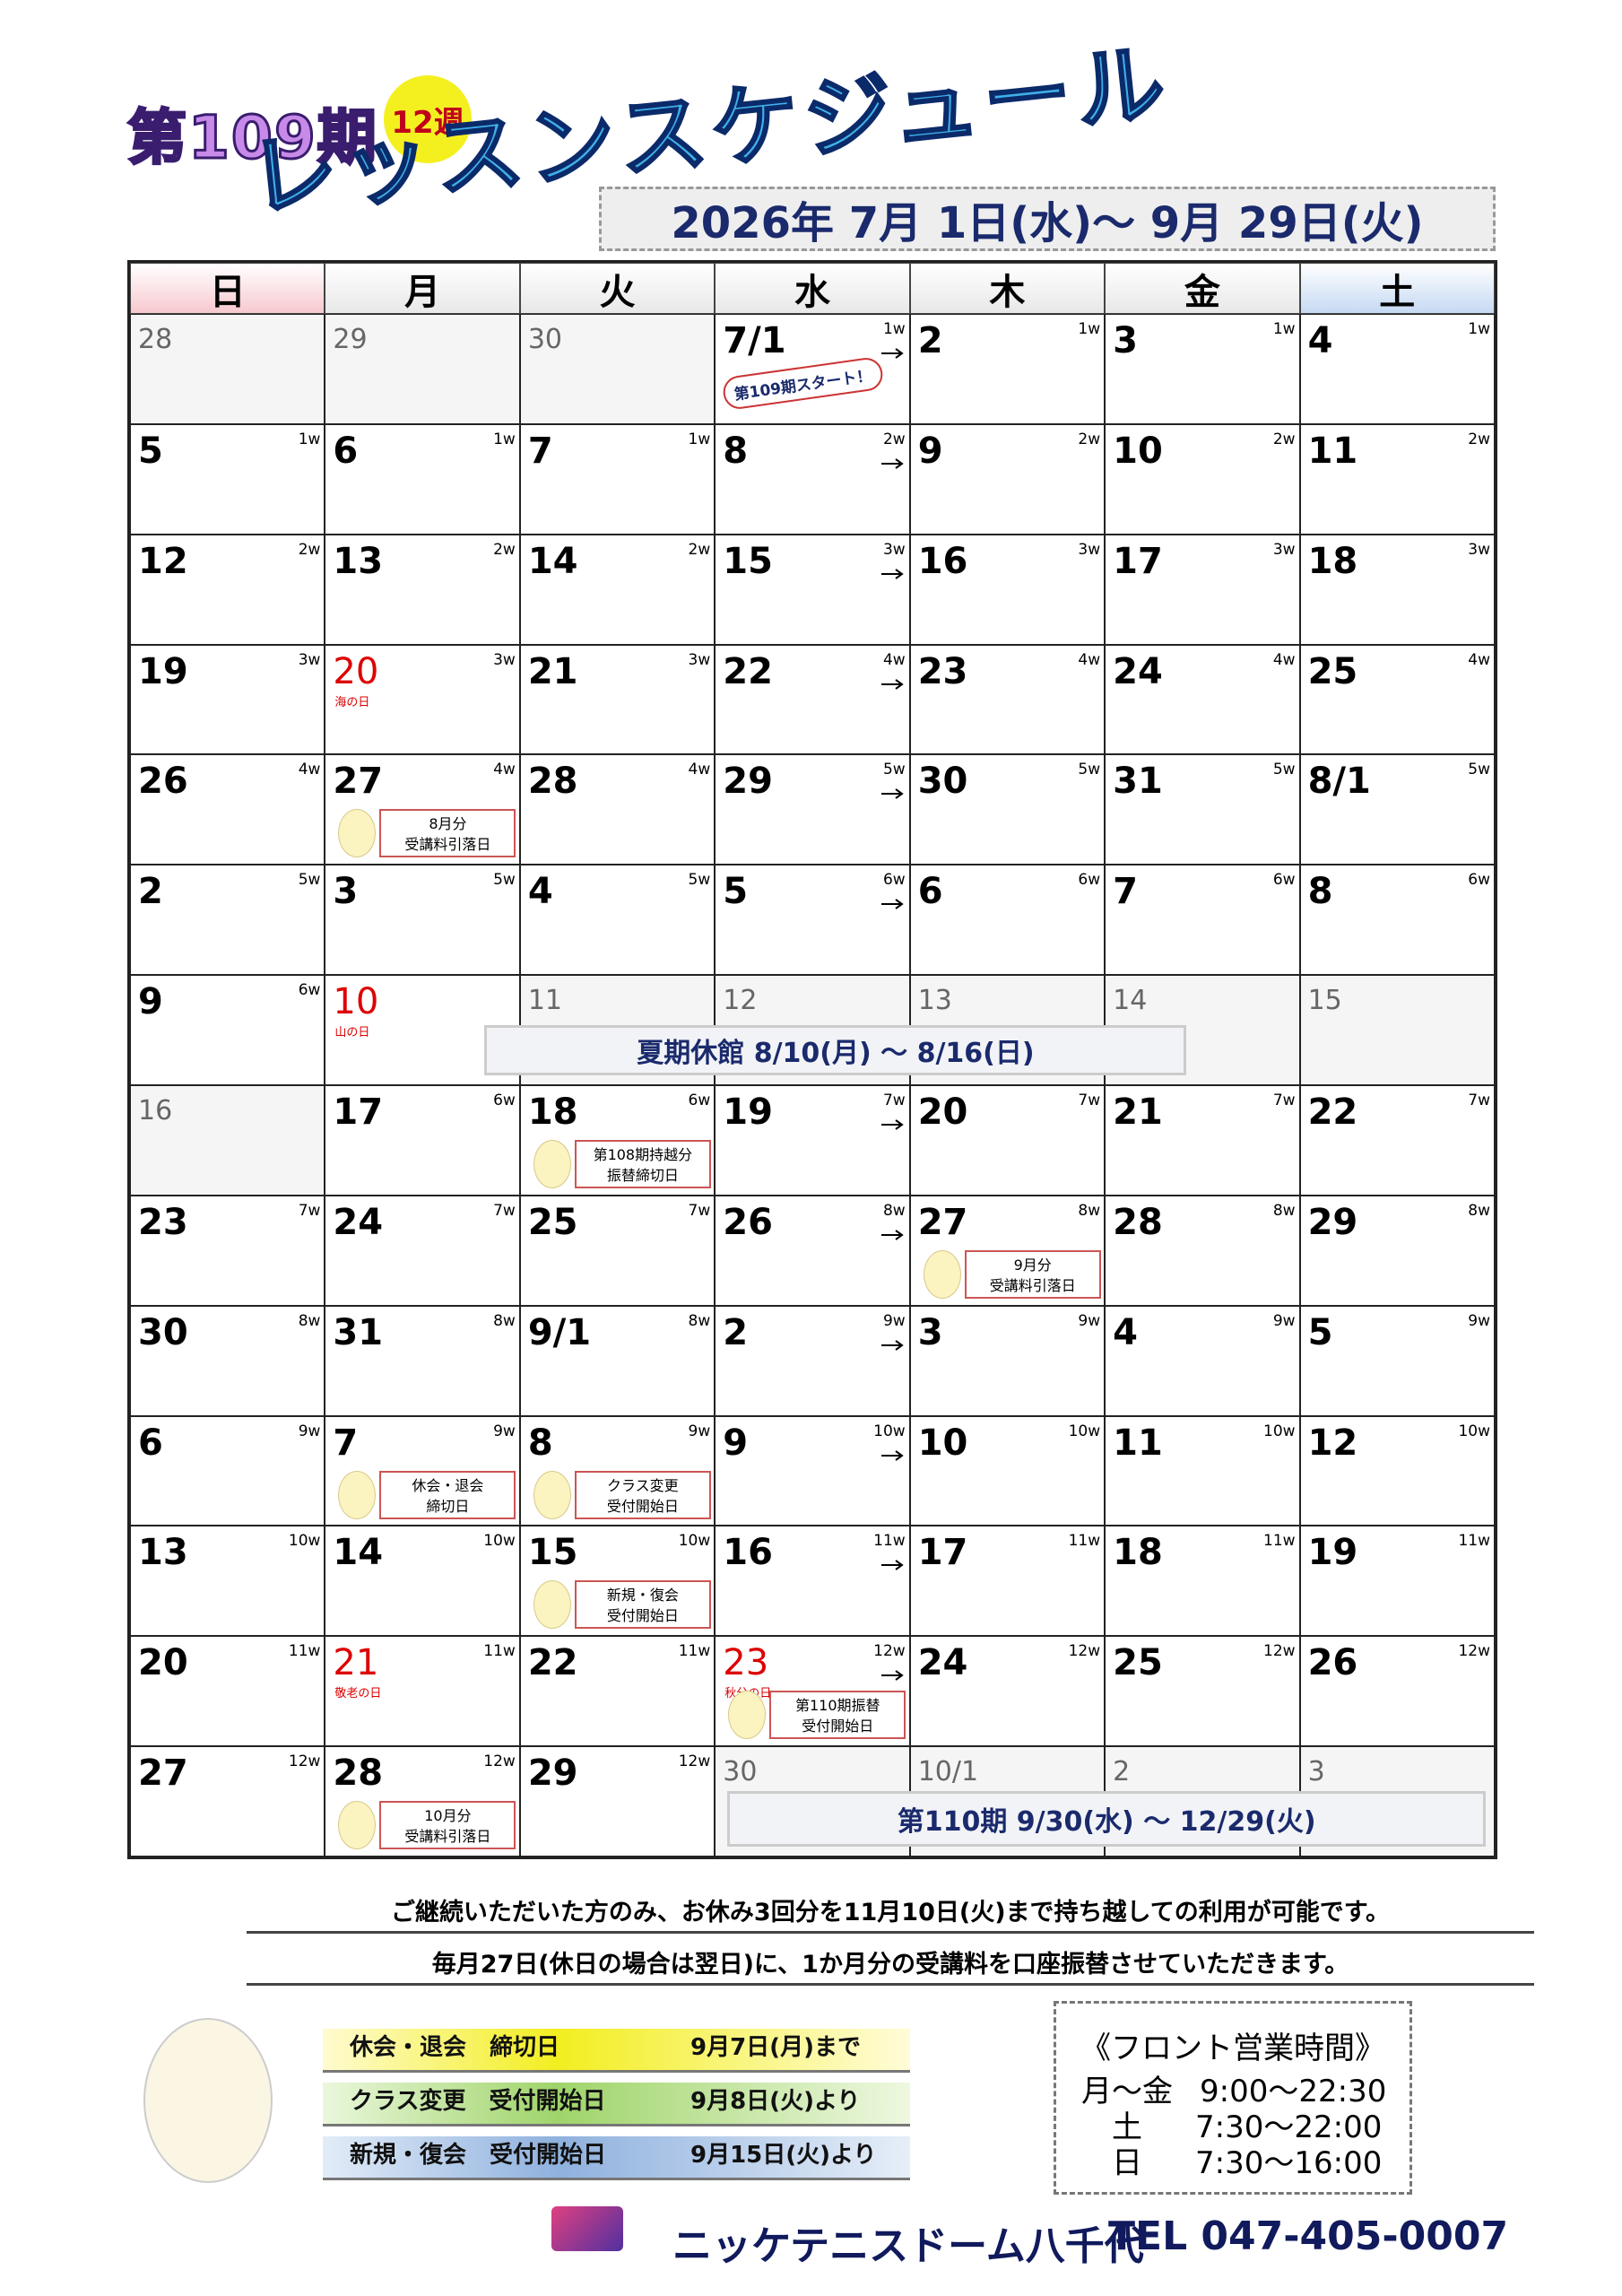 The width and height of the screenshot is (1622, 2296). Describe the element at coordinates (150, 1002) in the screenshot. I see `day-number: 9` at that location.